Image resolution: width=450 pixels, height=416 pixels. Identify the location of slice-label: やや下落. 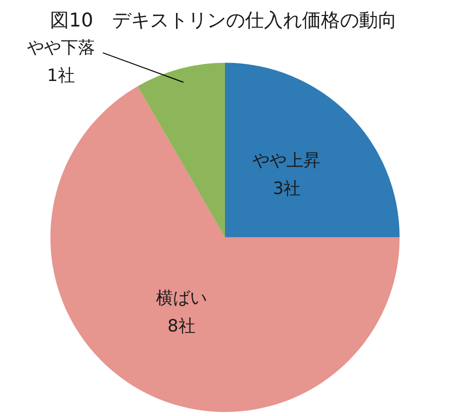
(60, 48).